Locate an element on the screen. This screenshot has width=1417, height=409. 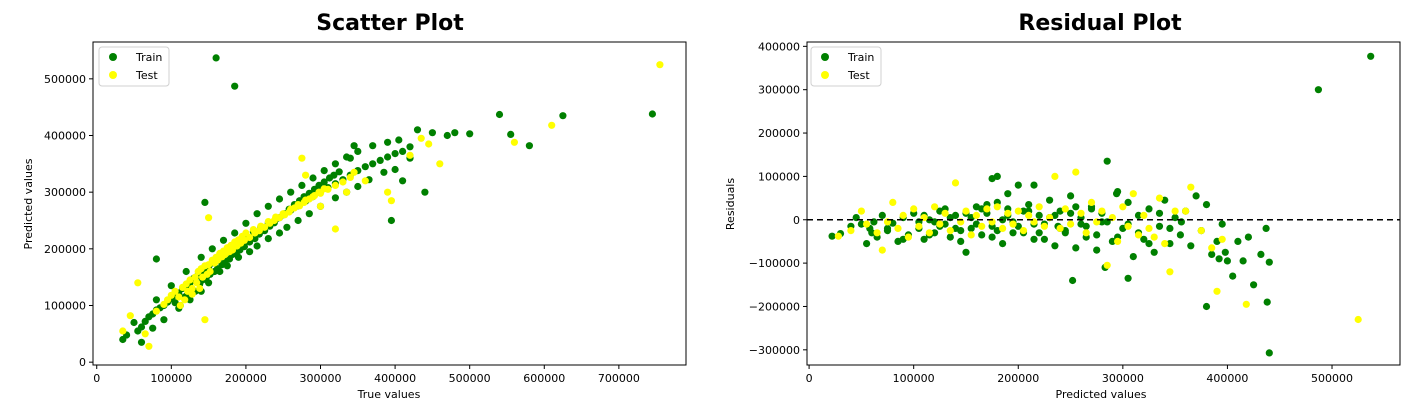
legend-marker-test is located at coordinates (825, 75).